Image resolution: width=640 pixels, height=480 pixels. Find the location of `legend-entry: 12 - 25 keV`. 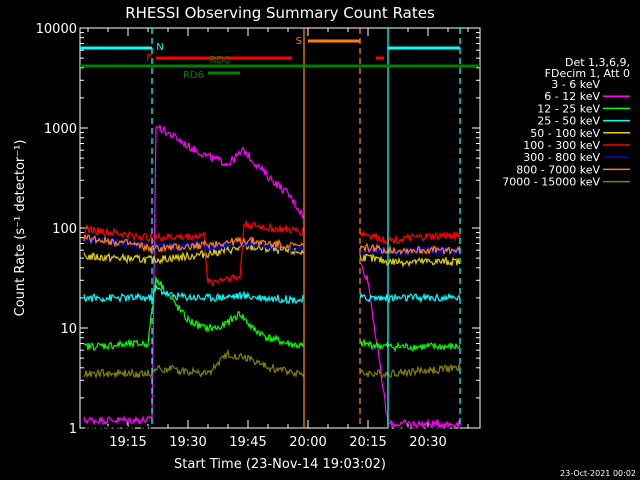

legend-entry: 12 - 25 keV is located at coordinates (568, 108).